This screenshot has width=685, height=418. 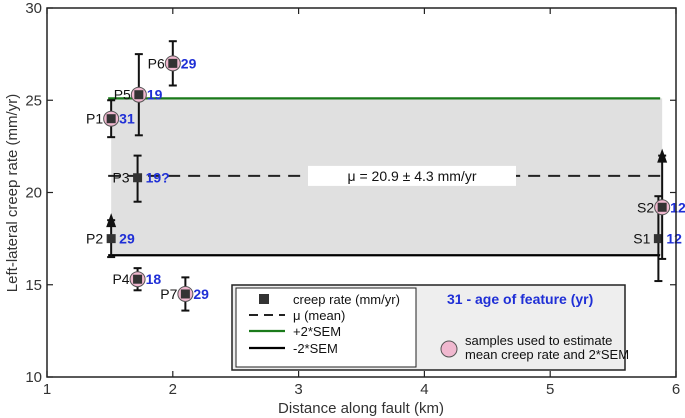 I want to click on legend-mean: μ (mean), so click(x=319, y=315).